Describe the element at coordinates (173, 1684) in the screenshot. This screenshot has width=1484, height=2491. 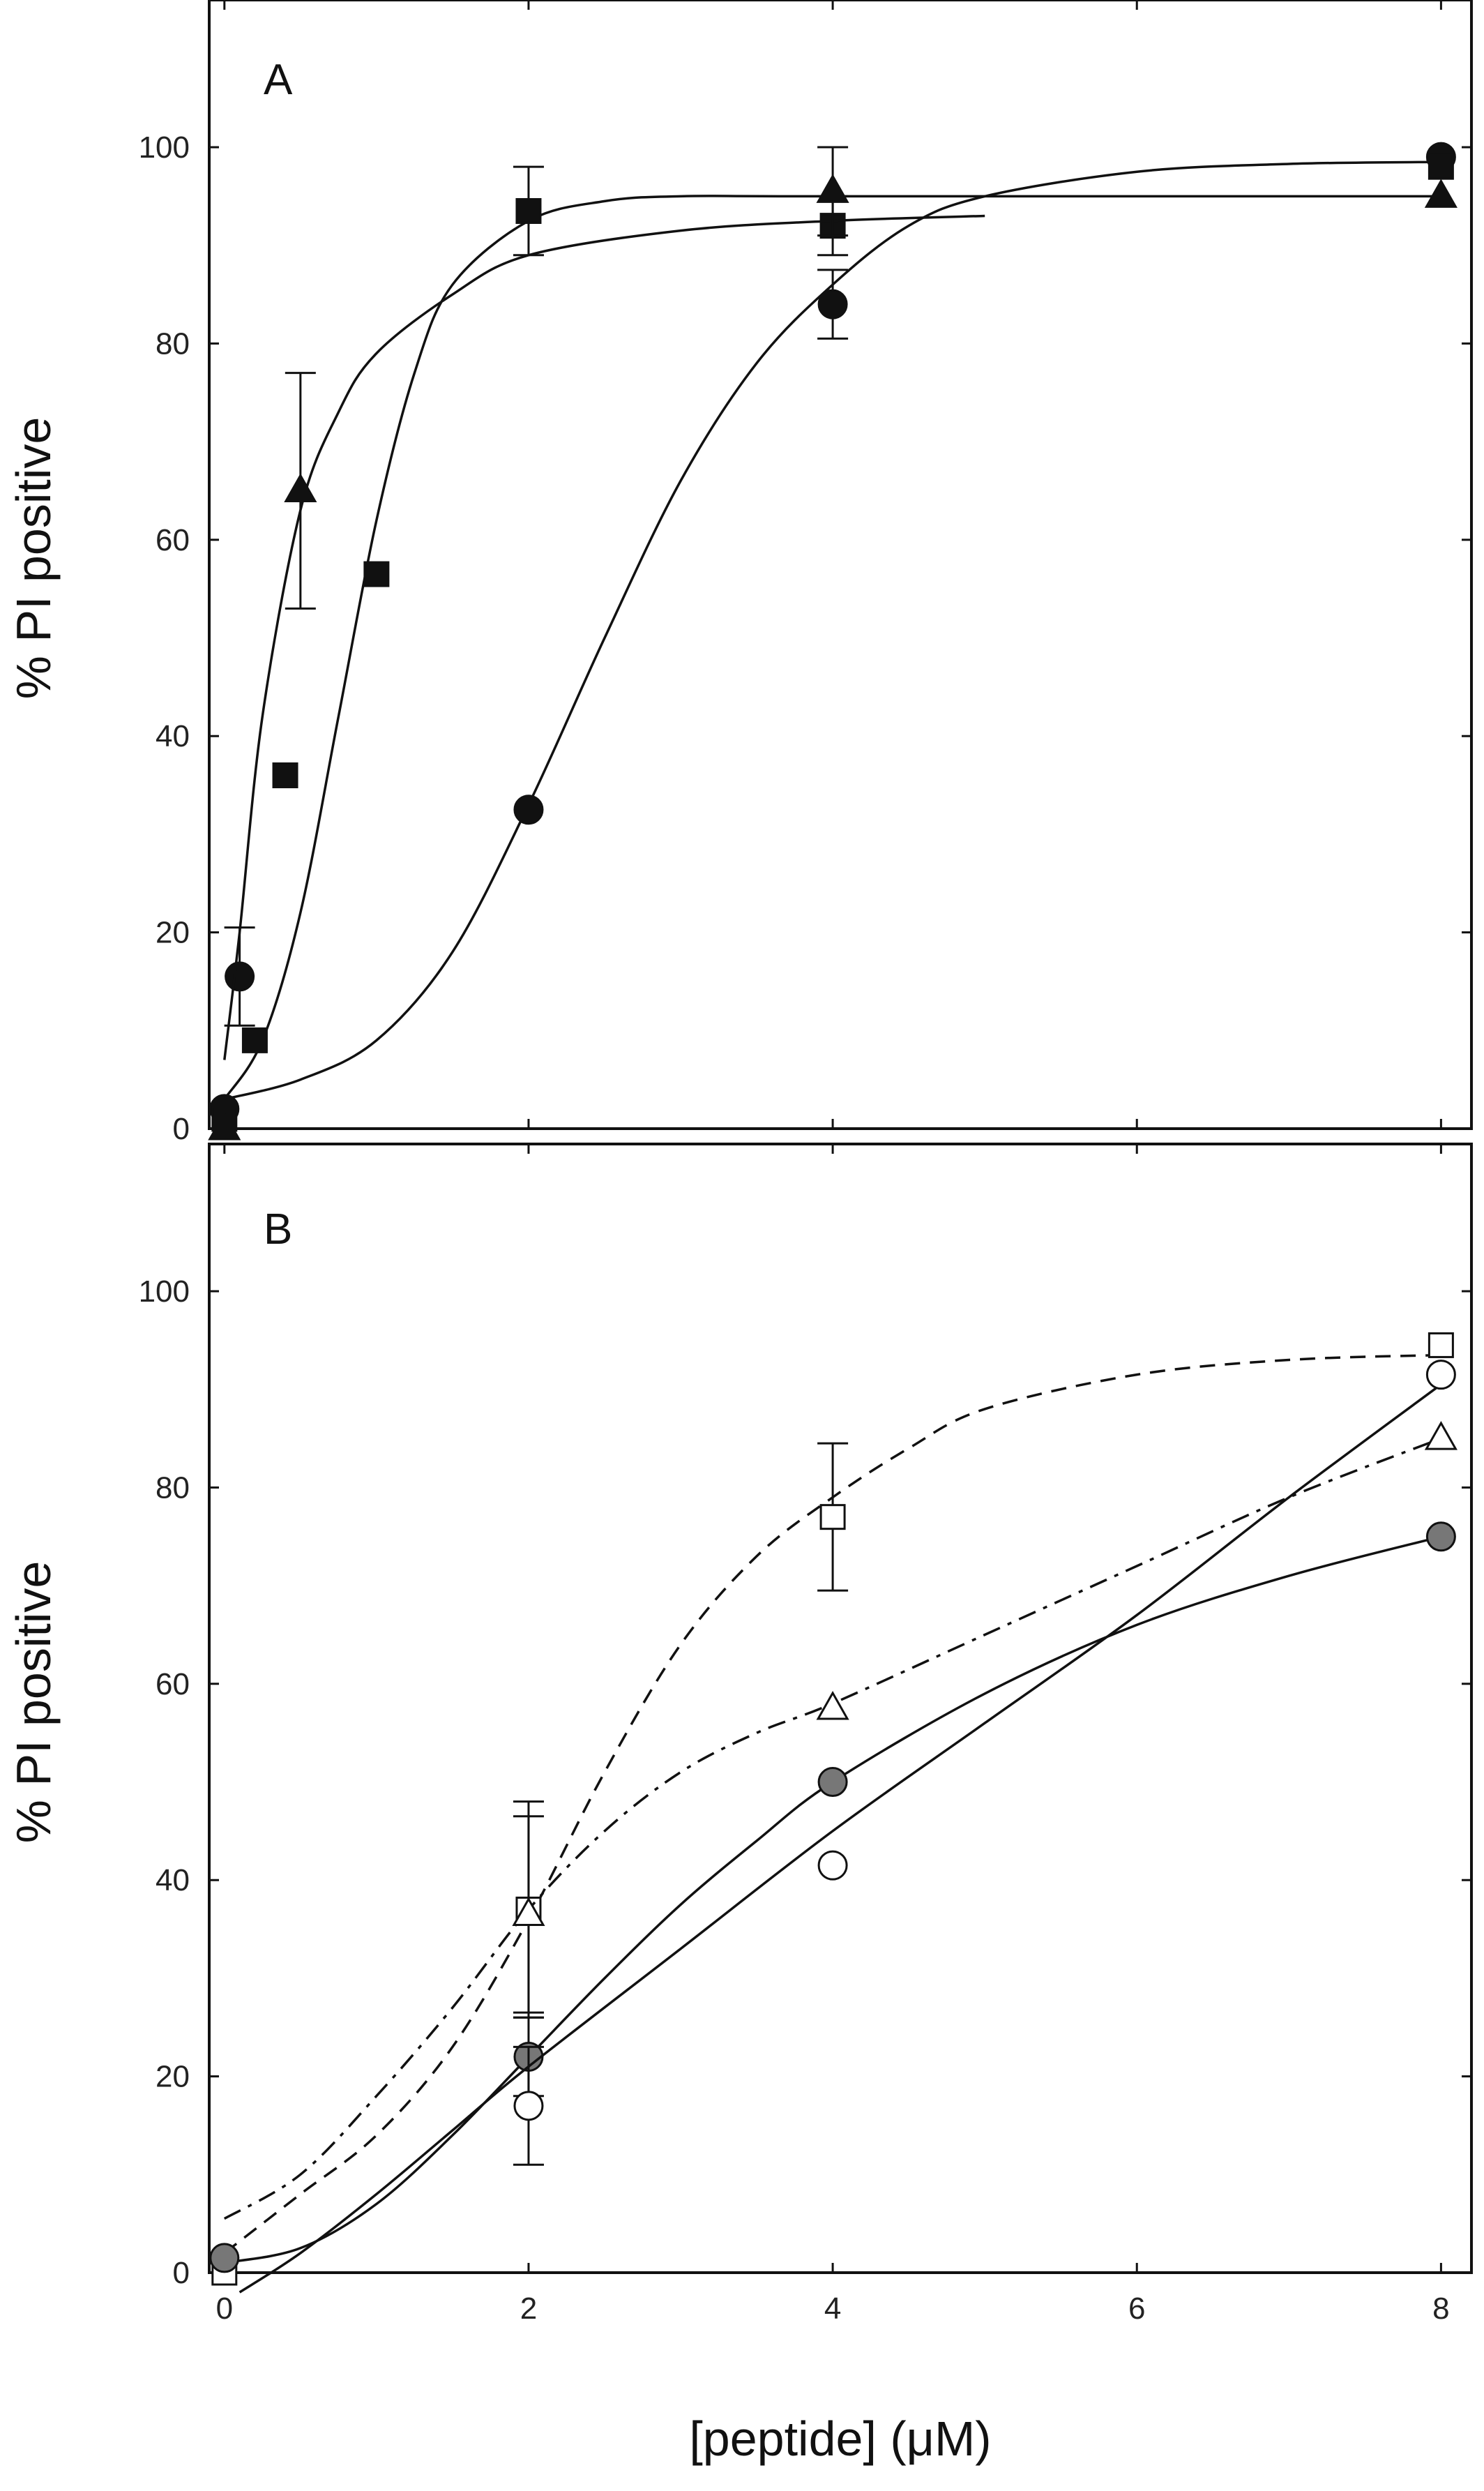
I see `panel-b-y-tick-label: 60` at that location.